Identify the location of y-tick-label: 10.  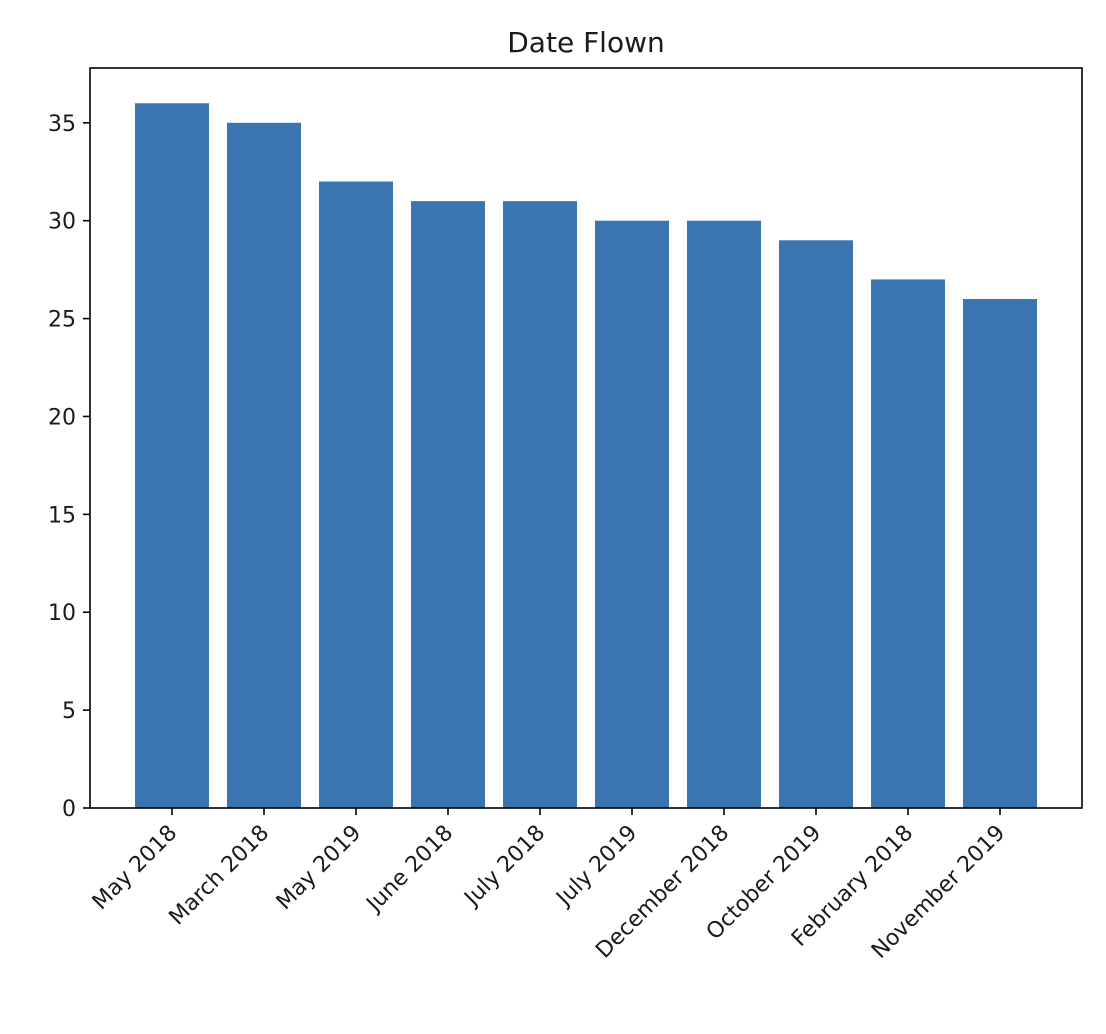
(62, 613).